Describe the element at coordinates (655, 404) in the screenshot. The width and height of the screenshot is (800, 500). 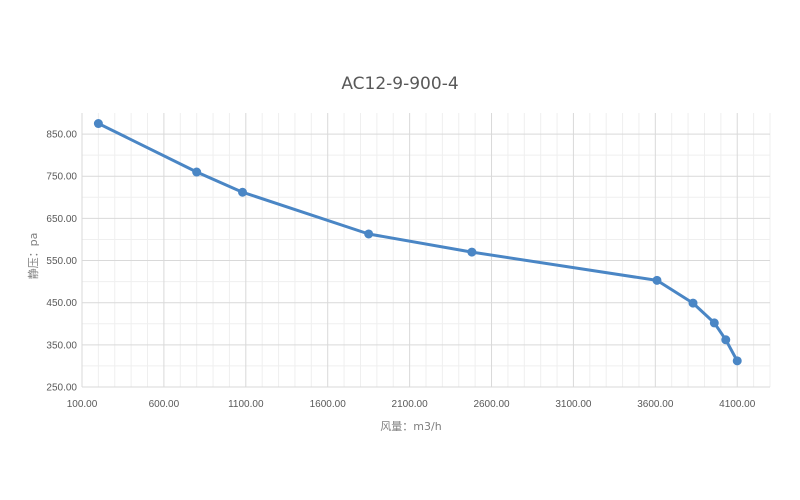
I see `x-tick-label: 3600.00` at that location.